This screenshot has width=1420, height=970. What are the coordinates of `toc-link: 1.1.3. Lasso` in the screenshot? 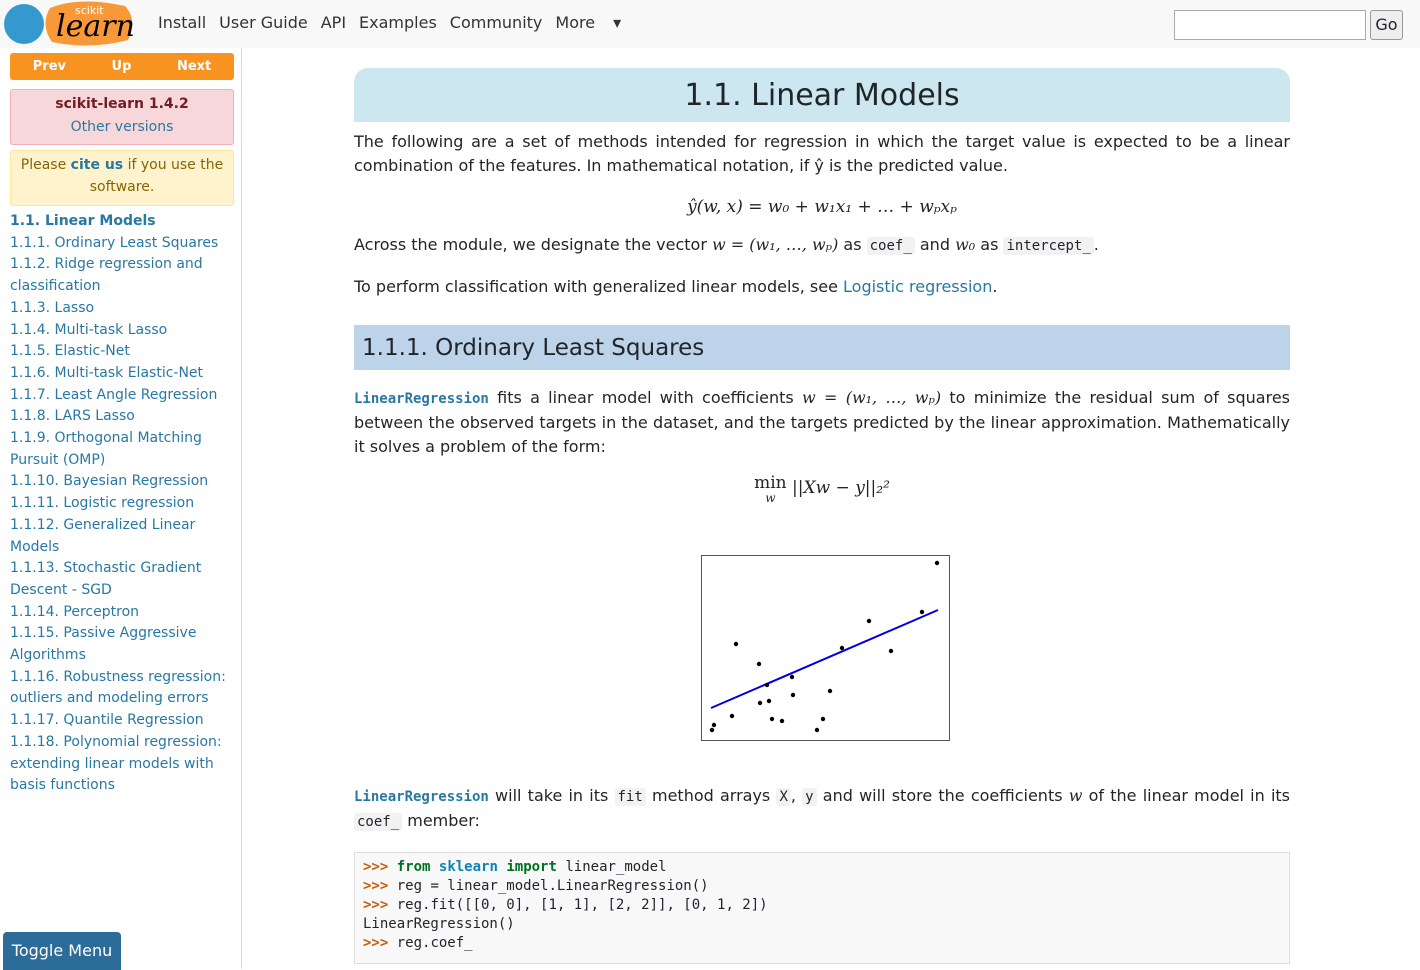 It's located at (52, 307).